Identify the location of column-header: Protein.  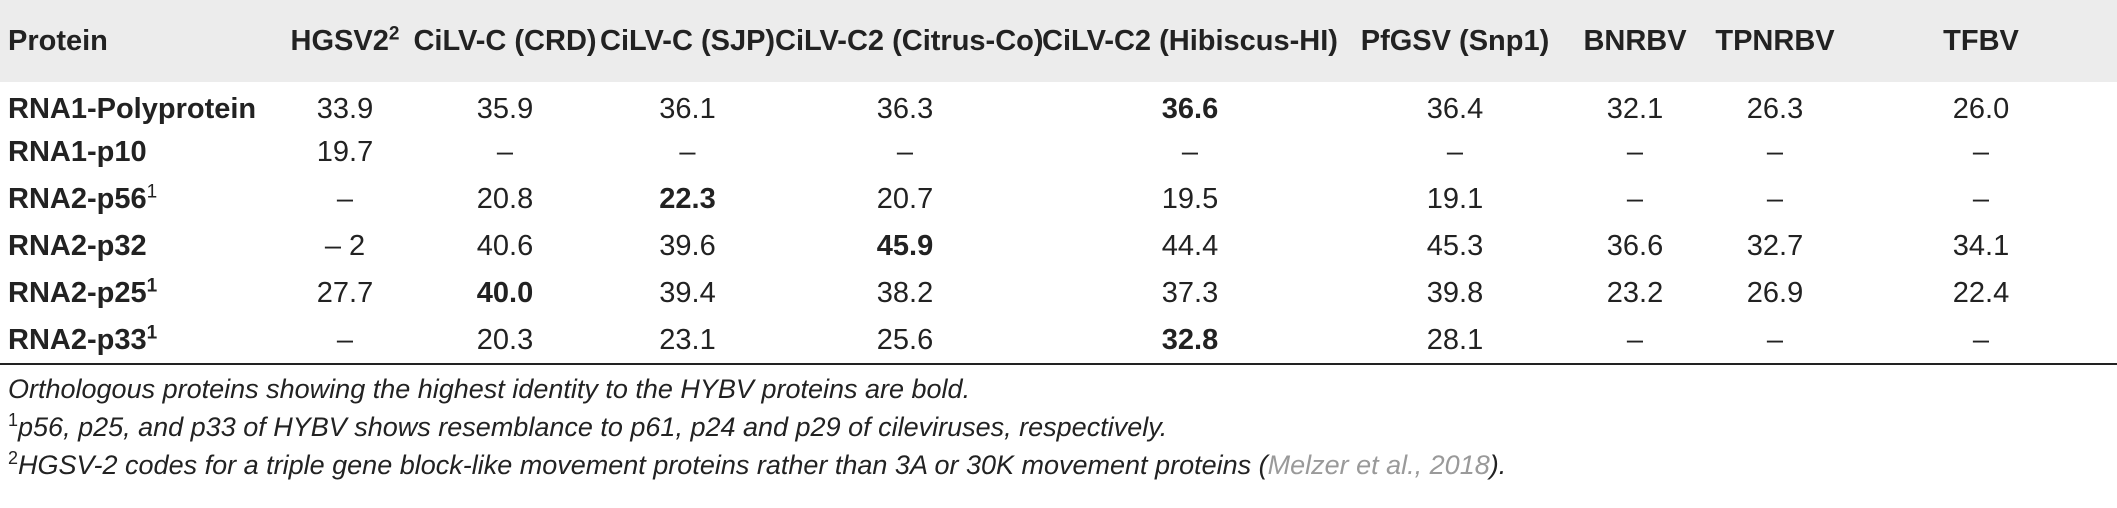
(140, 41).